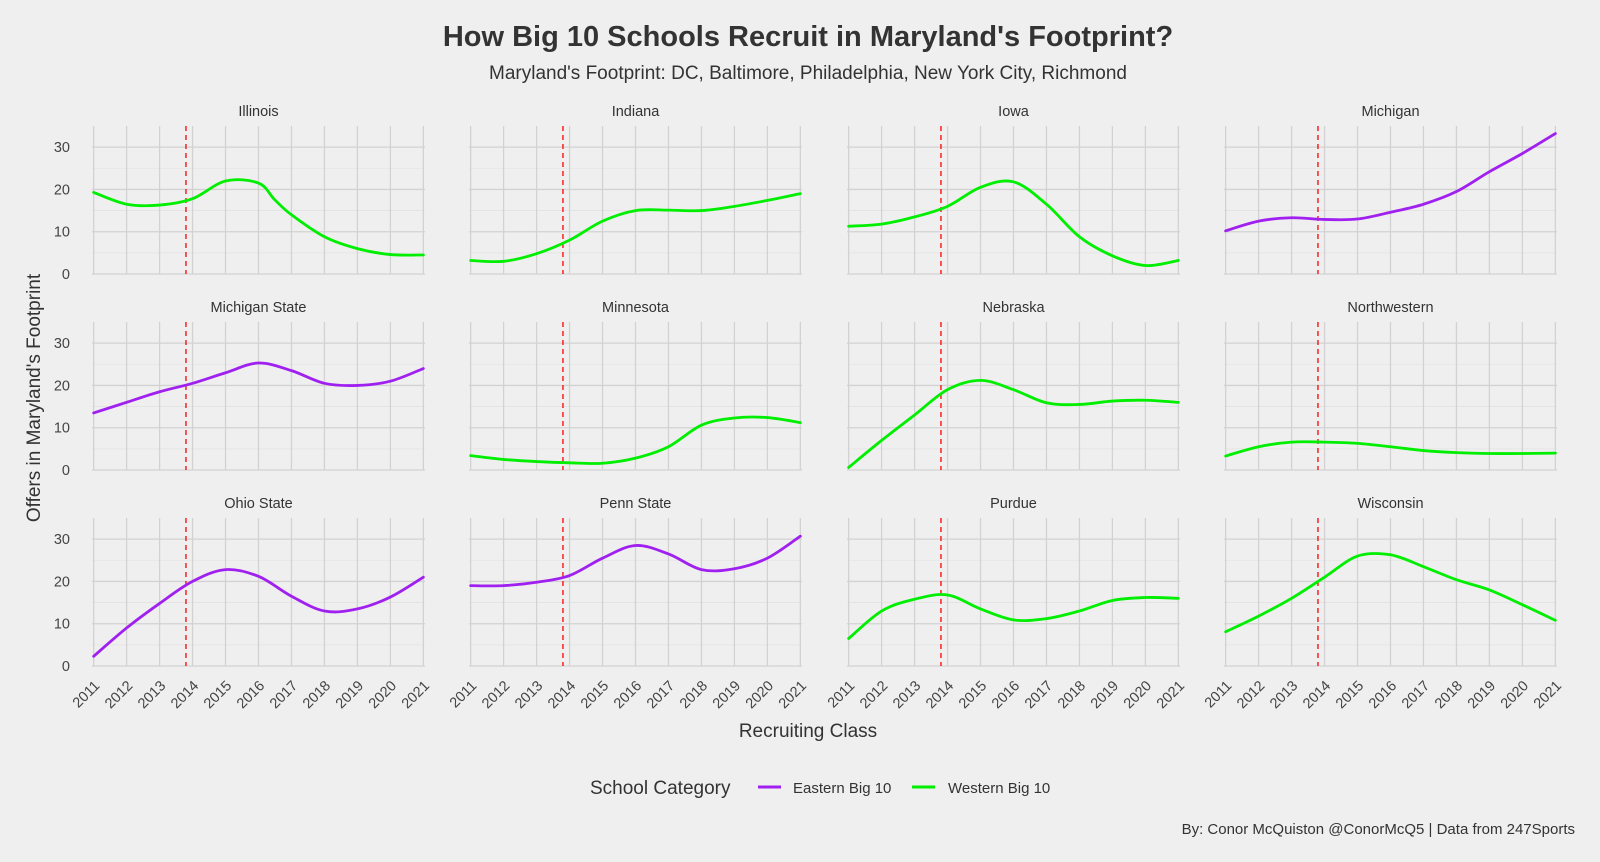  I want to click on series-line-ohio-state, so click(258, 613).